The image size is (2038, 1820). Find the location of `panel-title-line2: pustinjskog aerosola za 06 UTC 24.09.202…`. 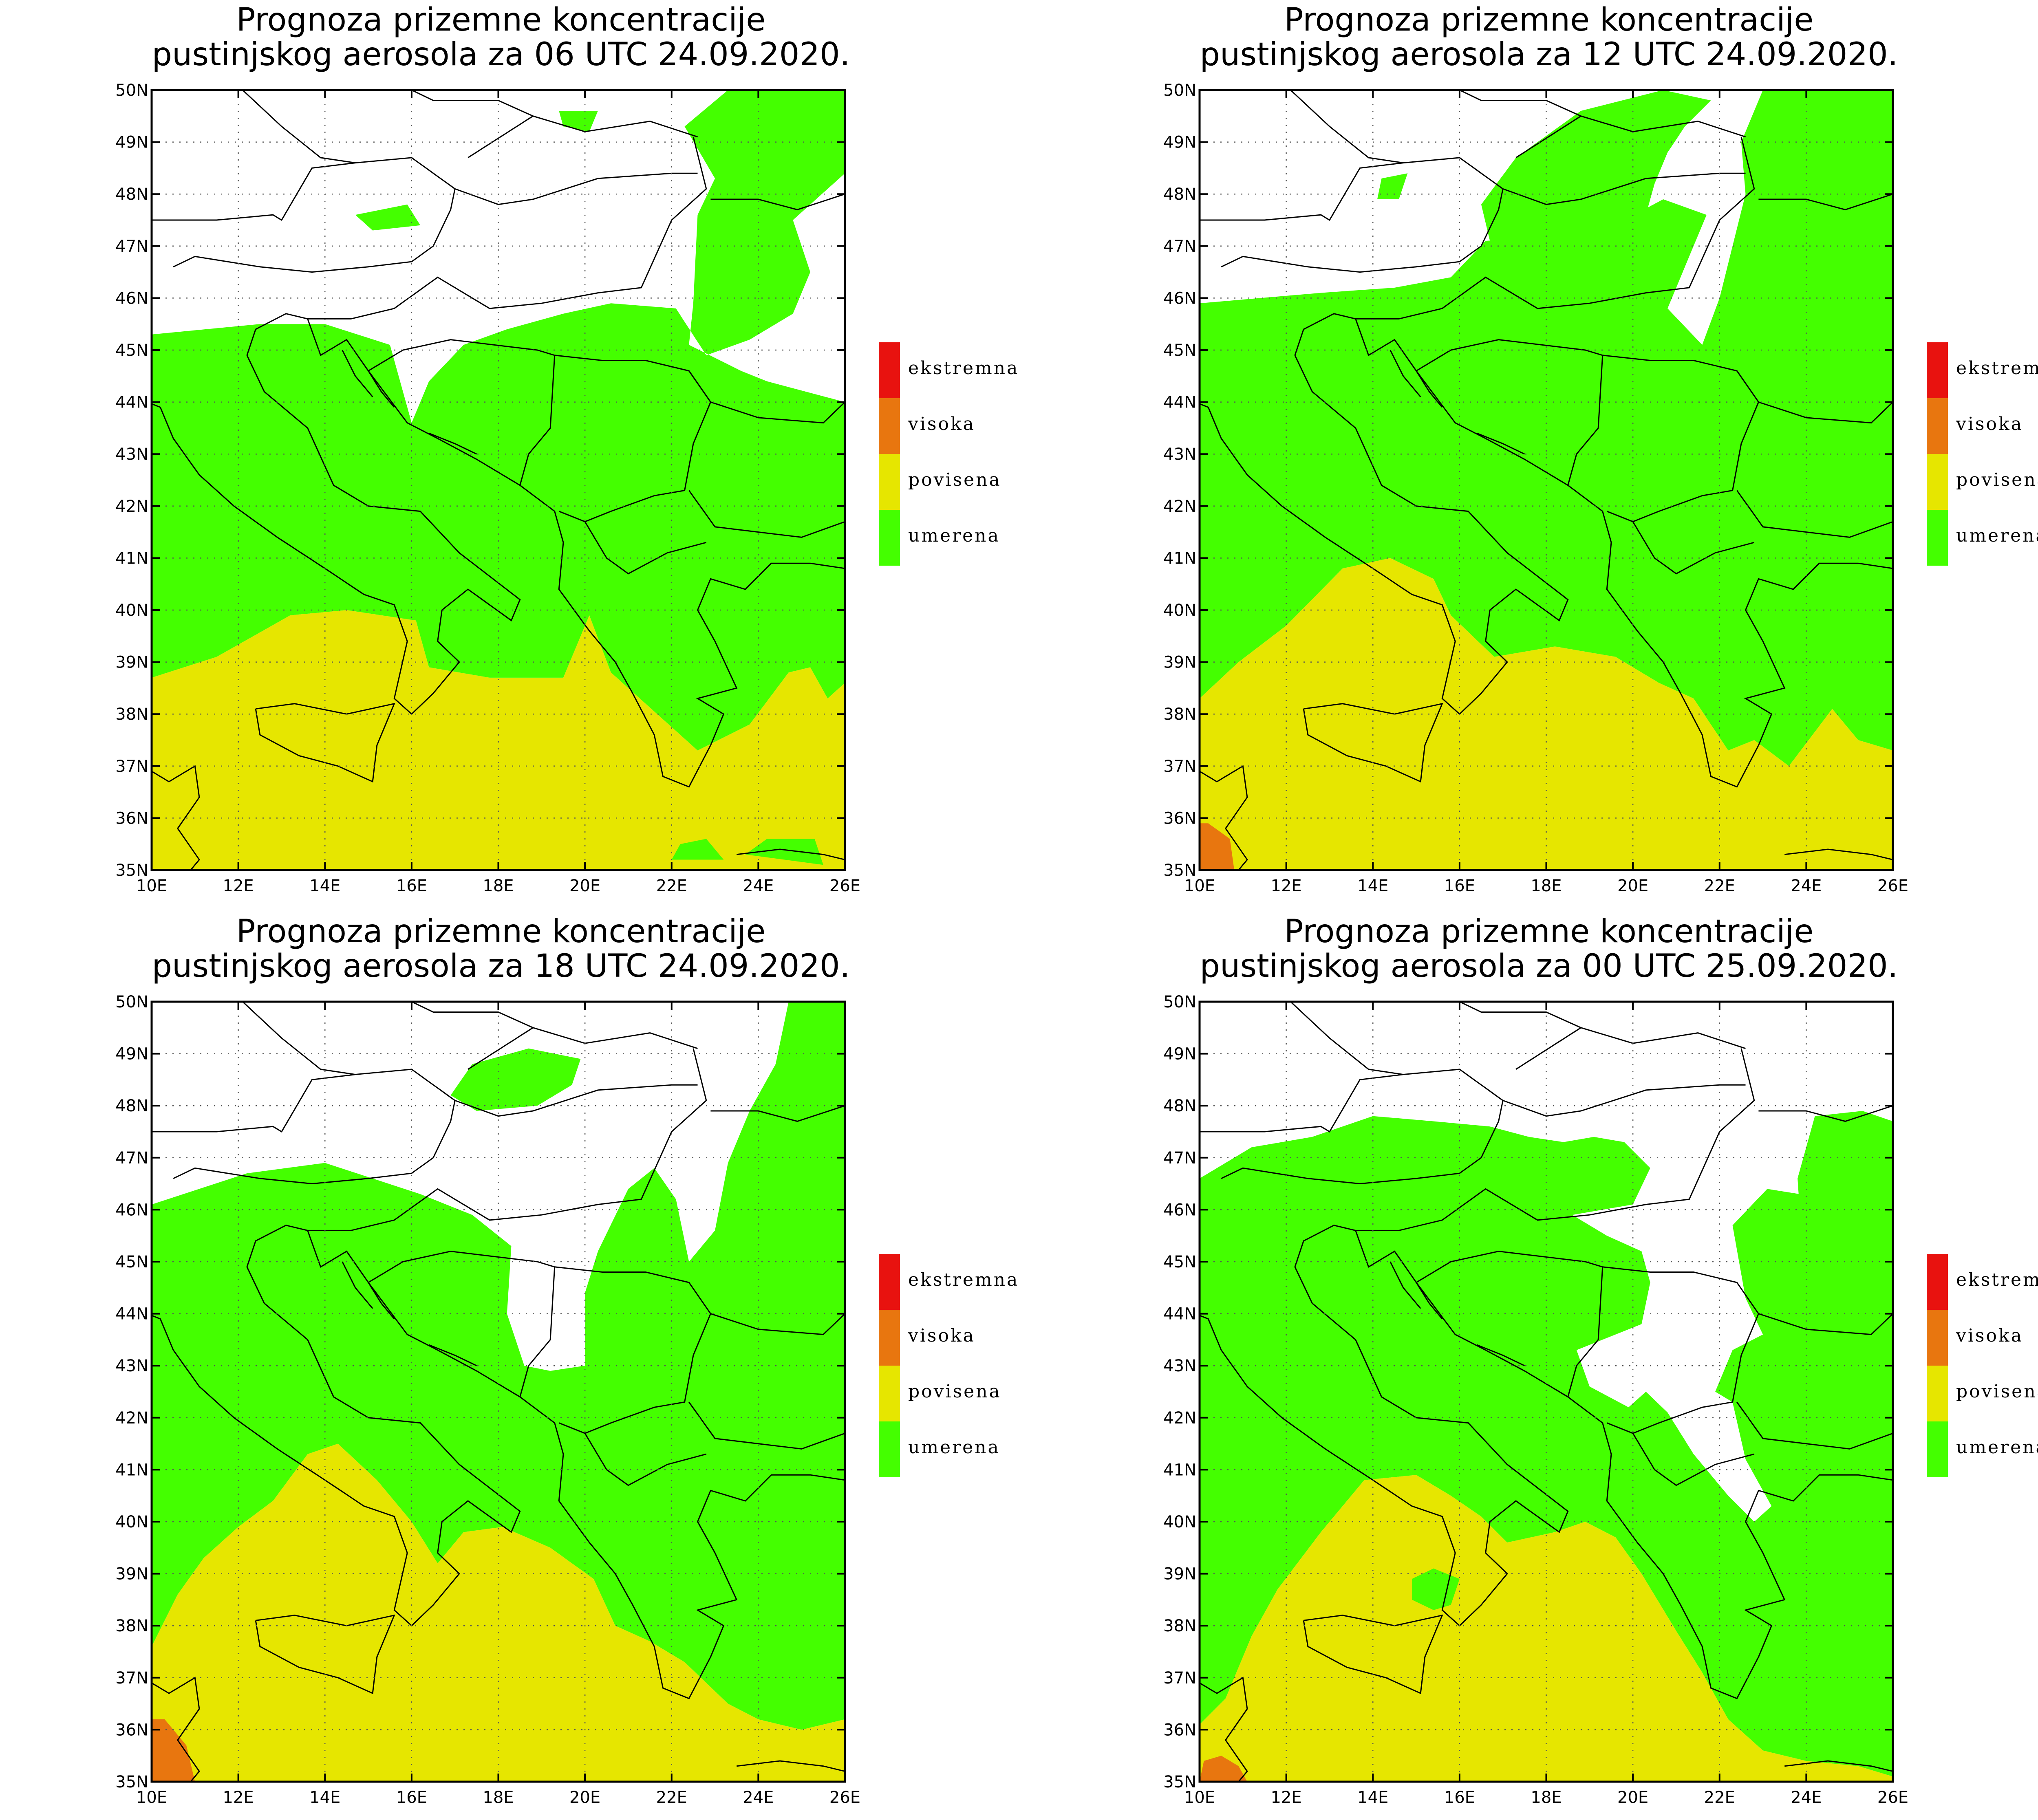

panel-title-line2: pustinjskog aerosola za 06 UTC 24.09.202… is located at coordinates (501, 54).